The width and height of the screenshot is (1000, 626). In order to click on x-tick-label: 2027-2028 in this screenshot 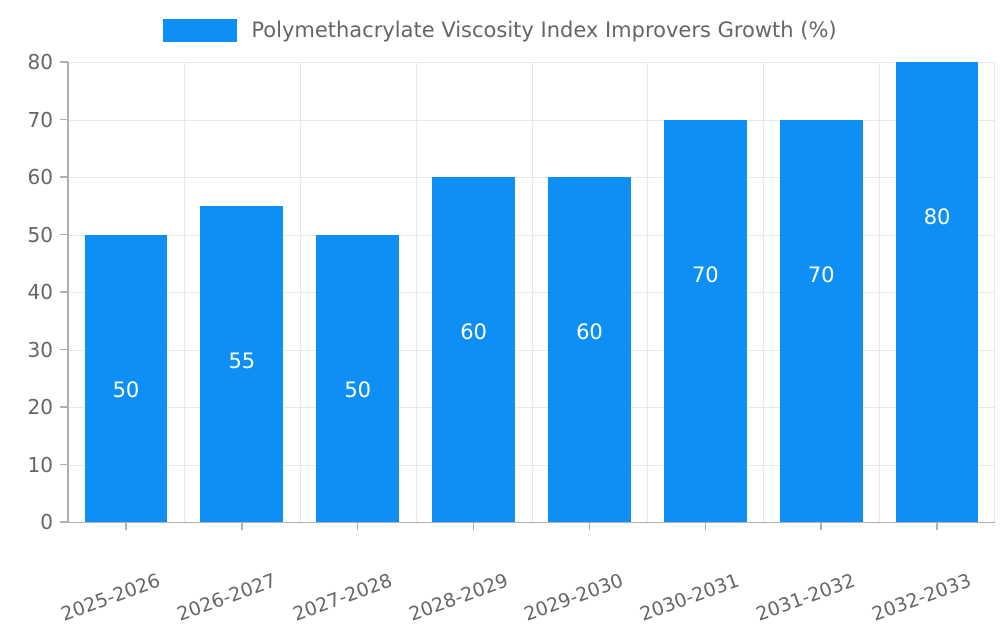, I will do `click(342, 597)`.